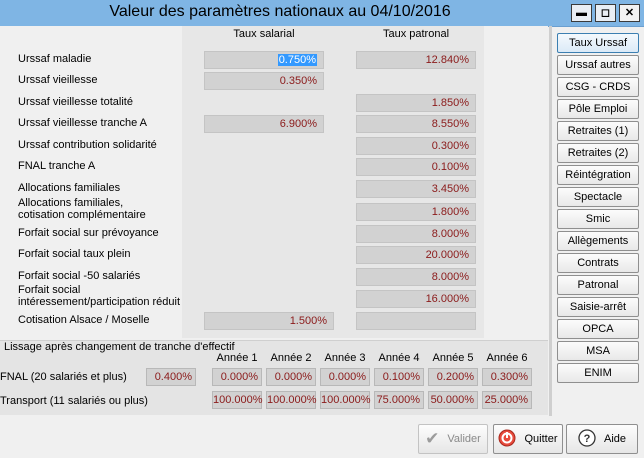  Describe the element at coordinates (598, 241) in the screenshot. I see `sidebar-button: Allègements` at that location.